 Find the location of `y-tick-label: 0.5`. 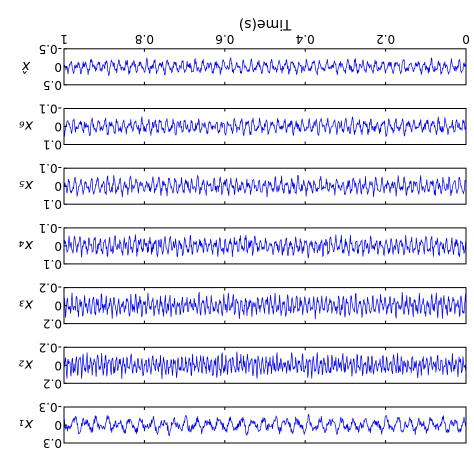

y-tick-label: 0.5 is located at coordinates (52, 85).